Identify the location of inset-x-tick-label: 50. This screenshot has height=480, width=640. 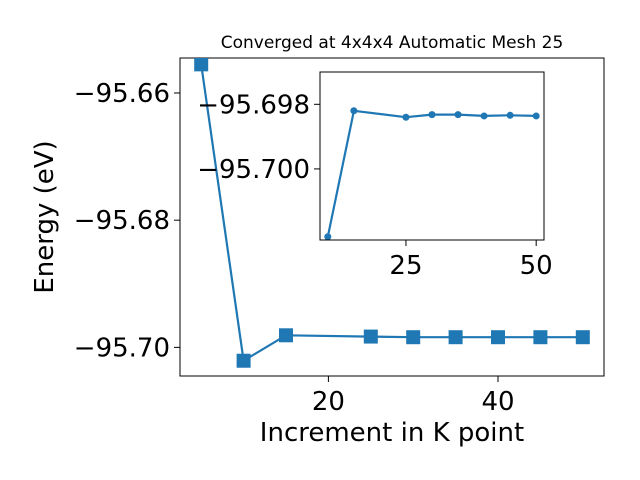
(536, 266).